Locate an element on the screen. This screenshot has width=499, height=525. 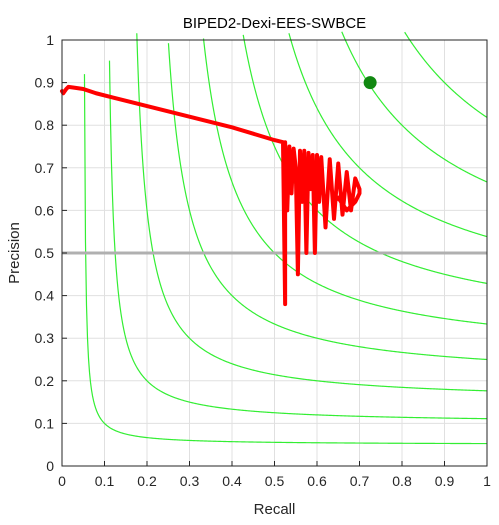
y-tick-label-5: 0.5 is located at coordinates (45, 253).